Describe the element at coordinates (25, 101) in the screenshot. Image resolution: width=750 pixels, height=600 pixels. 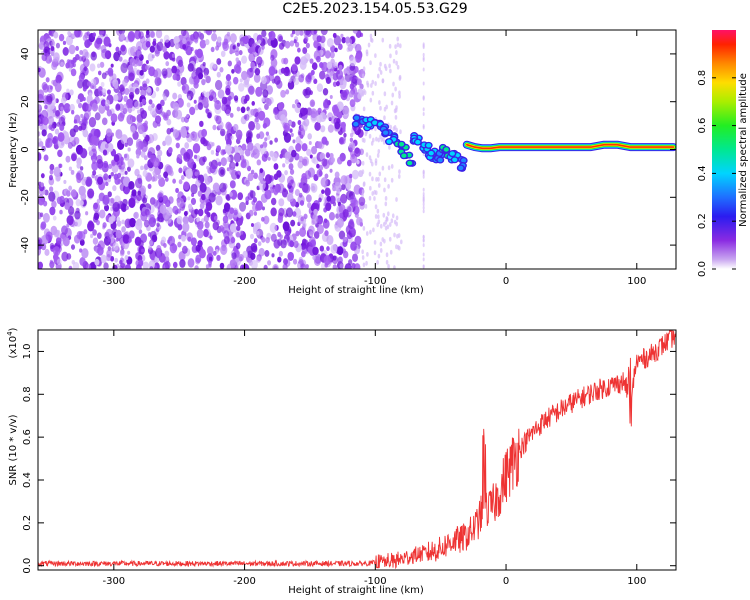
I see `heatmap-y-tick-label: 20` at that location.